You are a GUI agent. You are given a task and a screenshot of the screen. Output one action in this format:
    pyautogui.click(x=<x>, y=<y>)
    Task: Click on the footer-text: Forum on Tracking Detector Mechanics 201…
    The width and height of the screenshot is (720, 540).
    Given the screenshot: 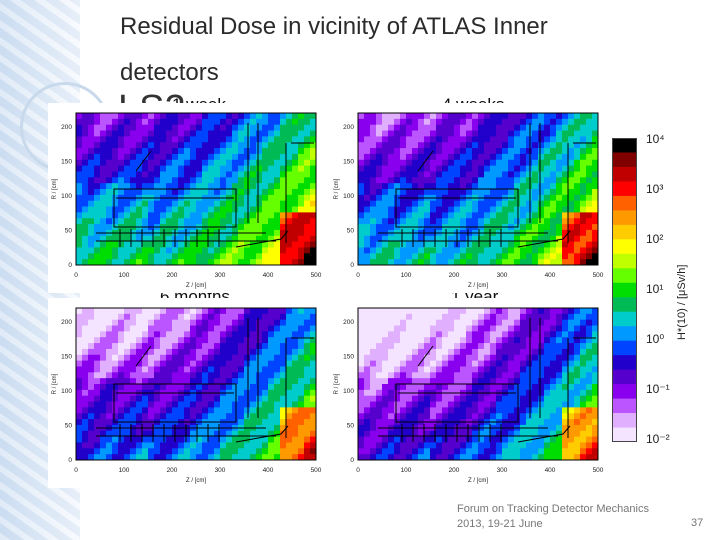 What is the action you would take?
    pyautogui.click(x=553, y=517)
    